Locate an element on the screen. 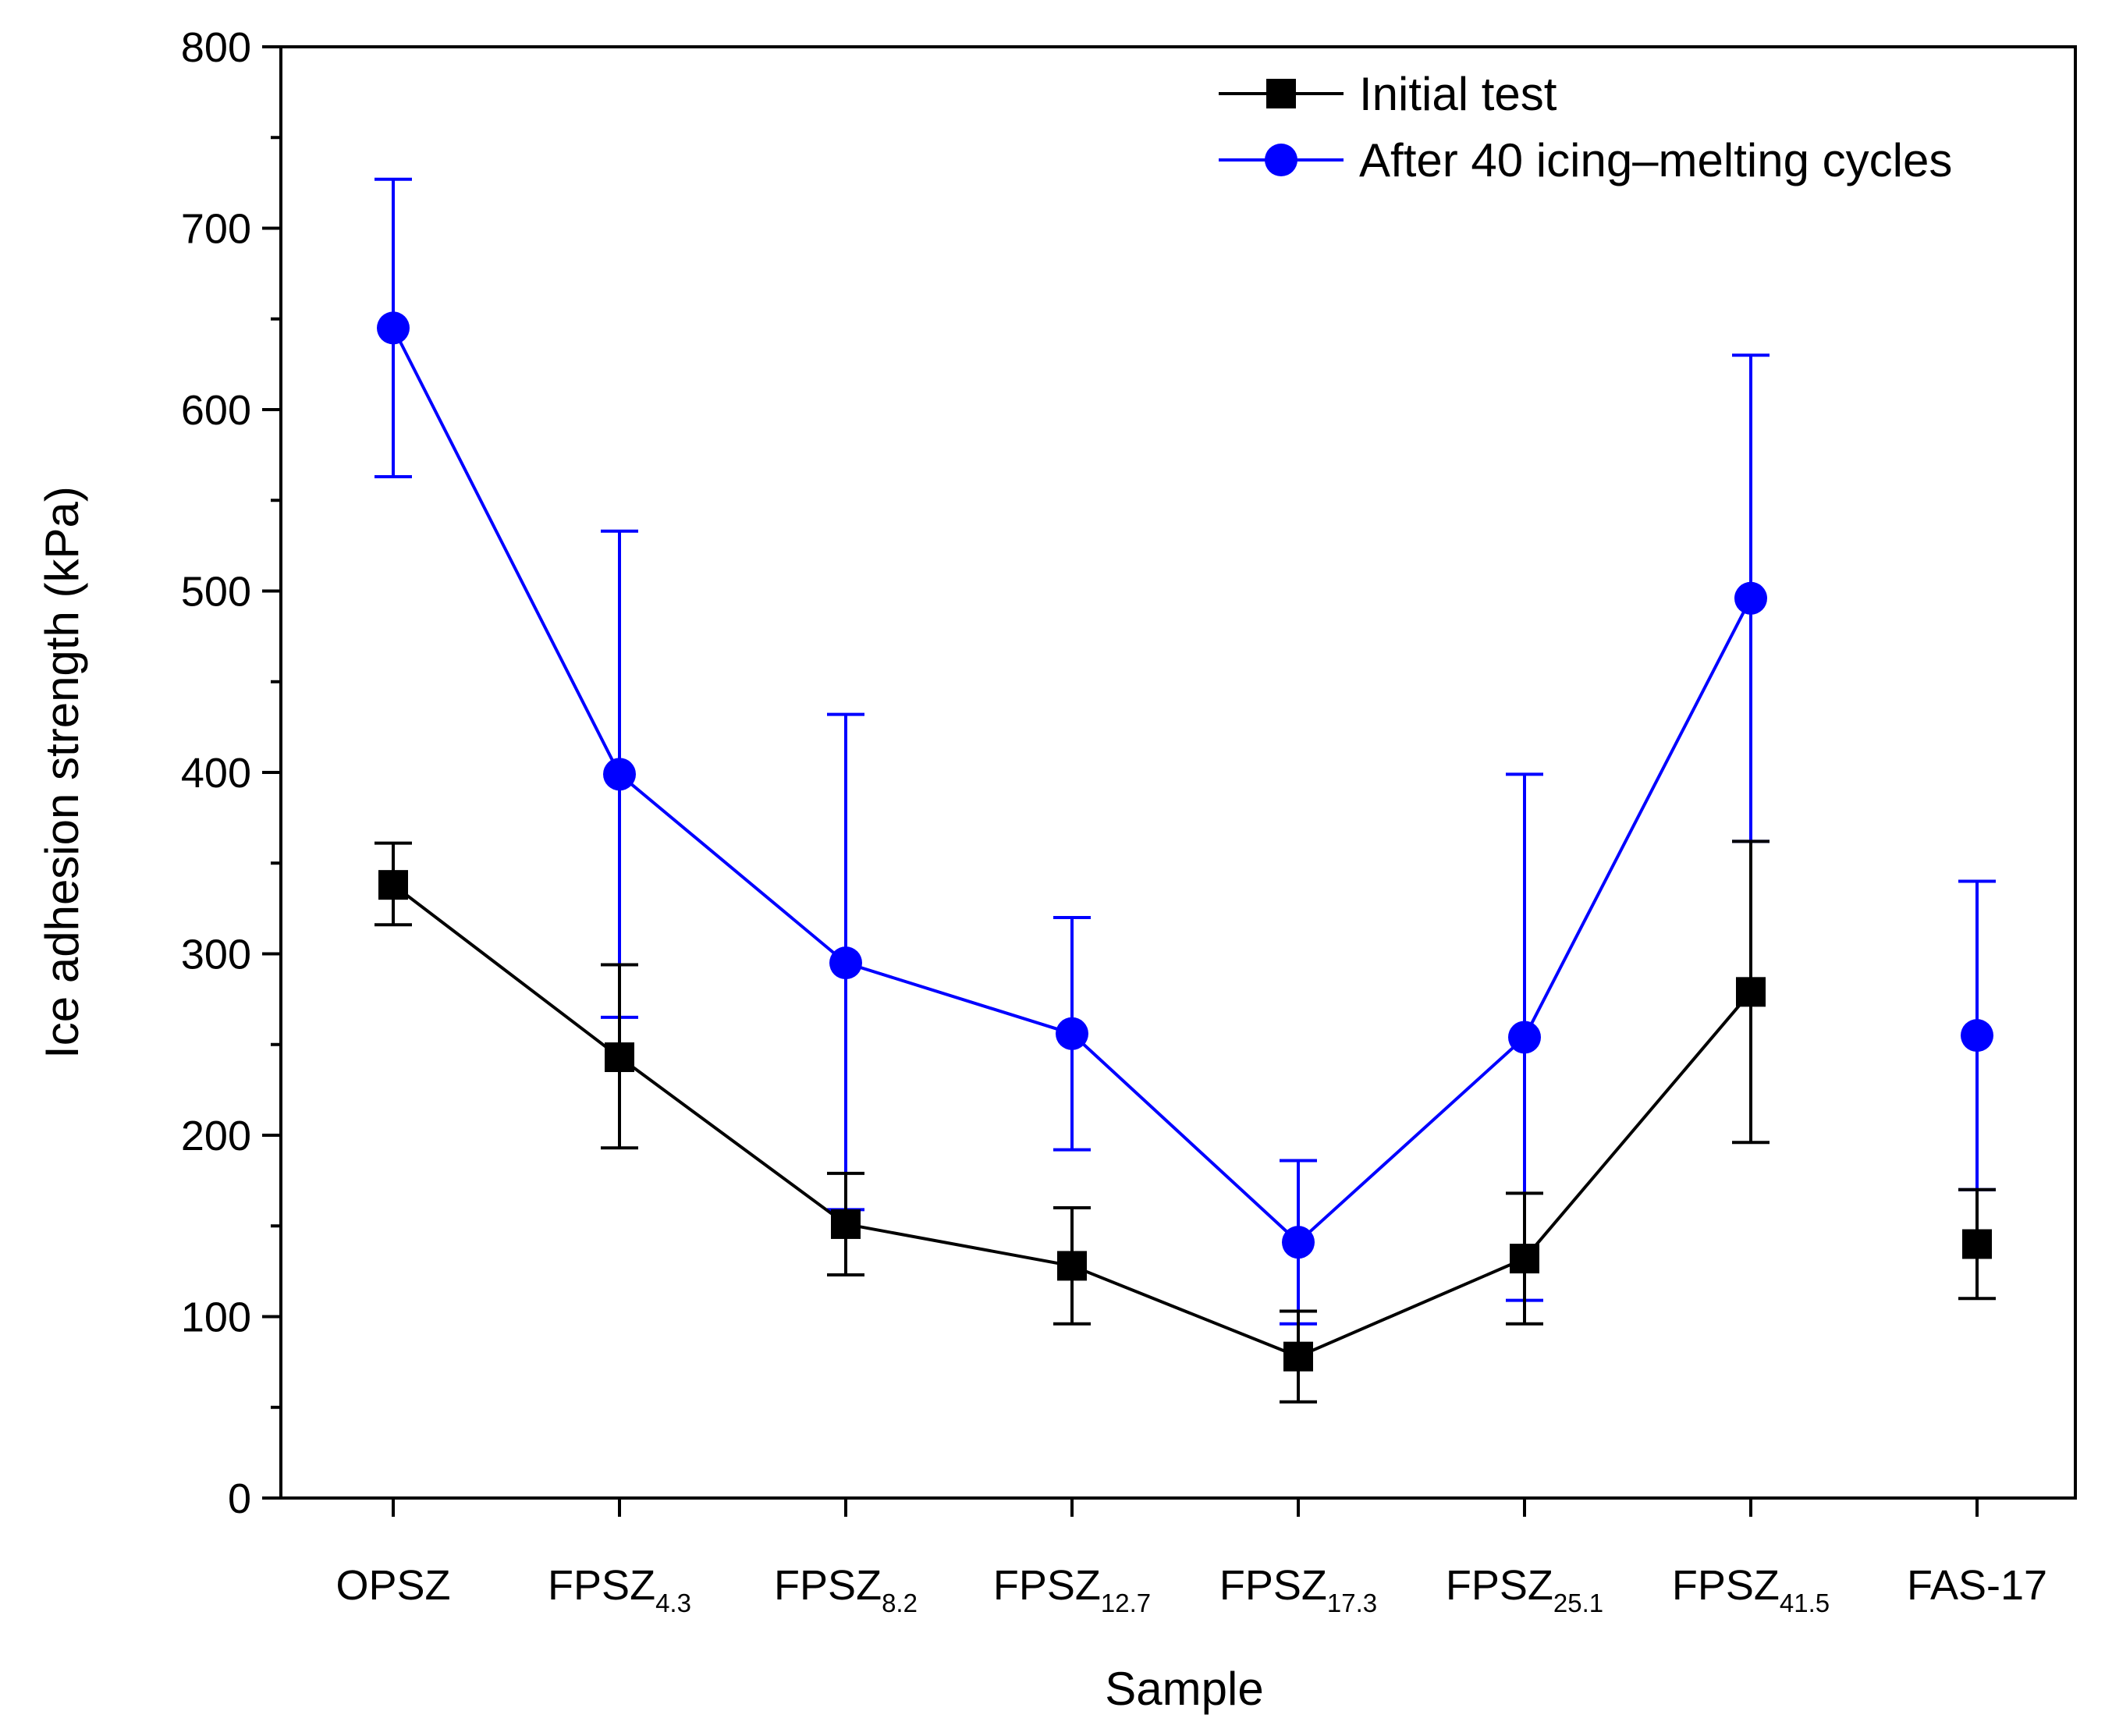 The image size is (2105, 1736). y-tick-label: 300 is located at coordinates (216, 955).